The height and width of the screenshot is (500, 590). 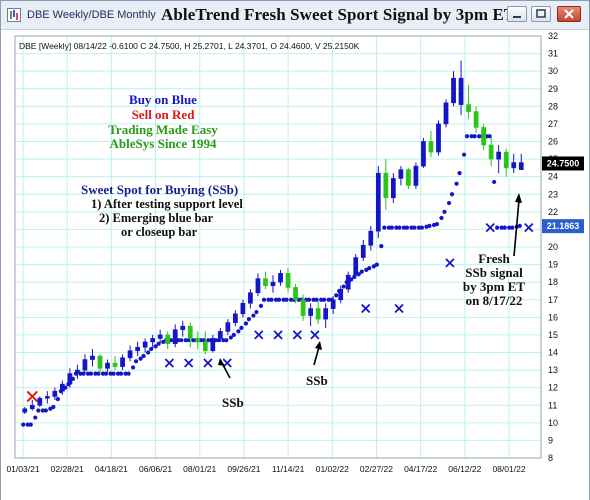 I want to click on y-tick-label: 22, so click(x=553, y=212).